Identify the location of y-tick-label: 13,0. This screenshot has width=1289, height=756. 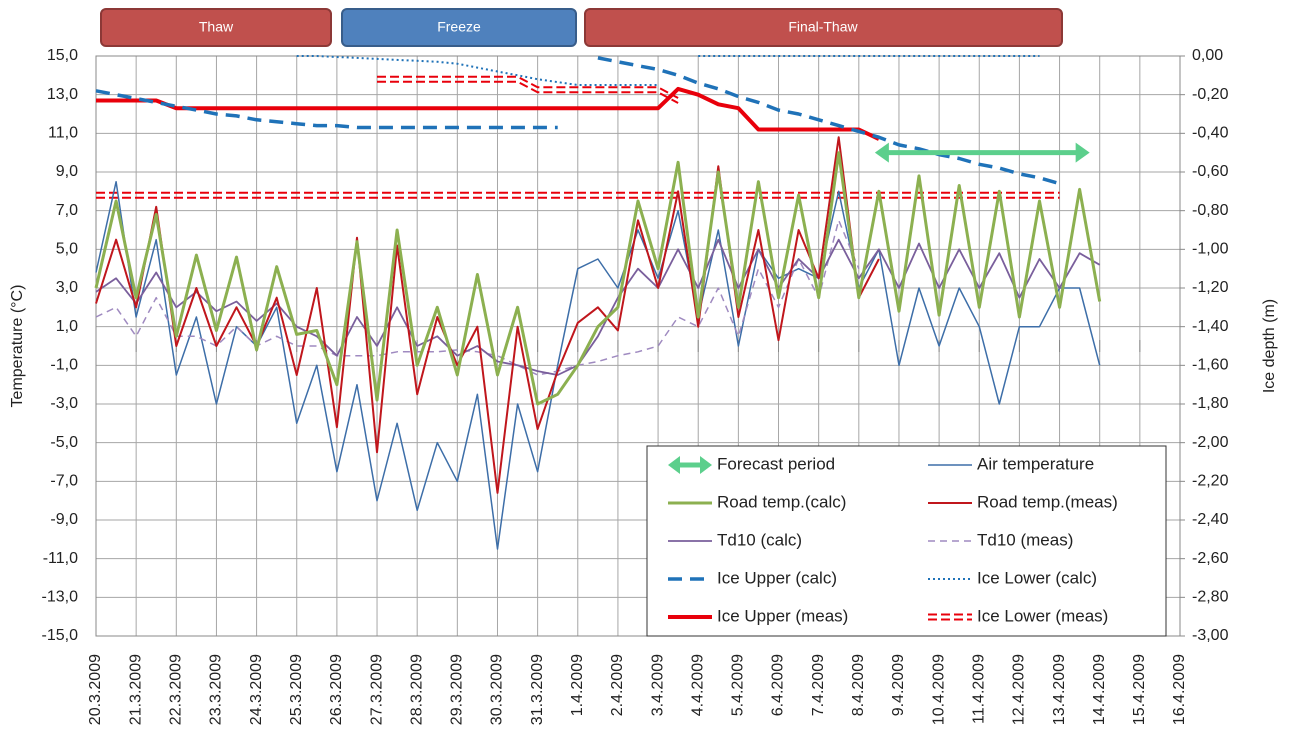
(62, 94).